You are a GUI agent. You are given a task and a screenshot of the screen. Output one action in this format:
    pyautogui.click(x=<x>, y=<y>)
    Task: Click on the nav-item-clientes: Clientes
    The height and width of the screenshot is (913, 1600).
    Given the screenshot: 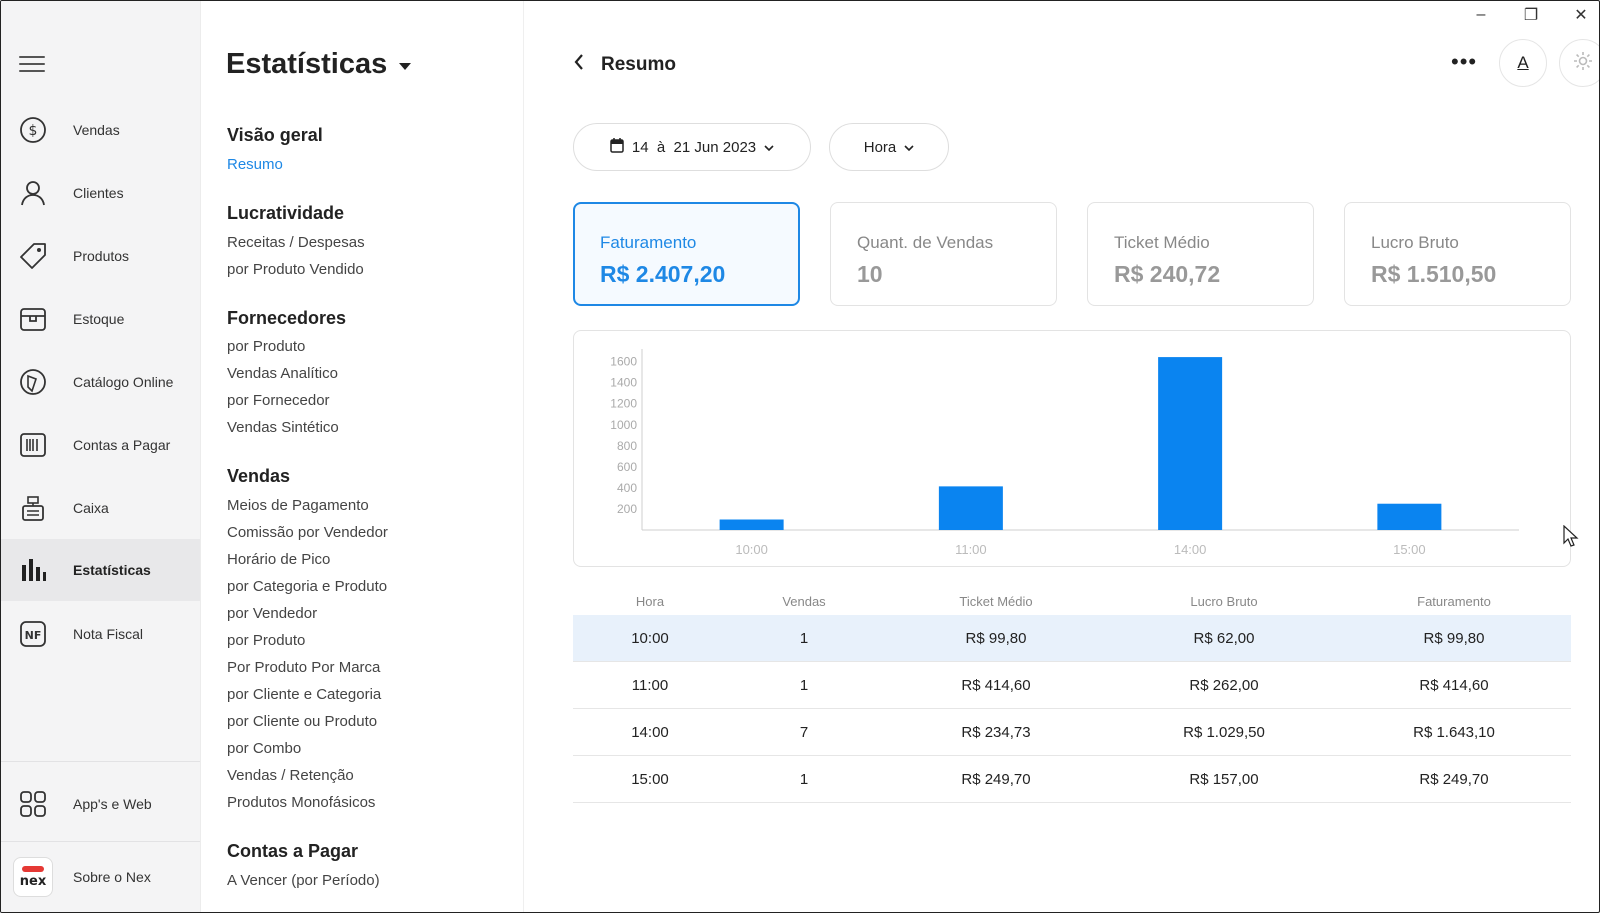 What is the action you would take?
    pyautogui.click(x=100, y=193)
    